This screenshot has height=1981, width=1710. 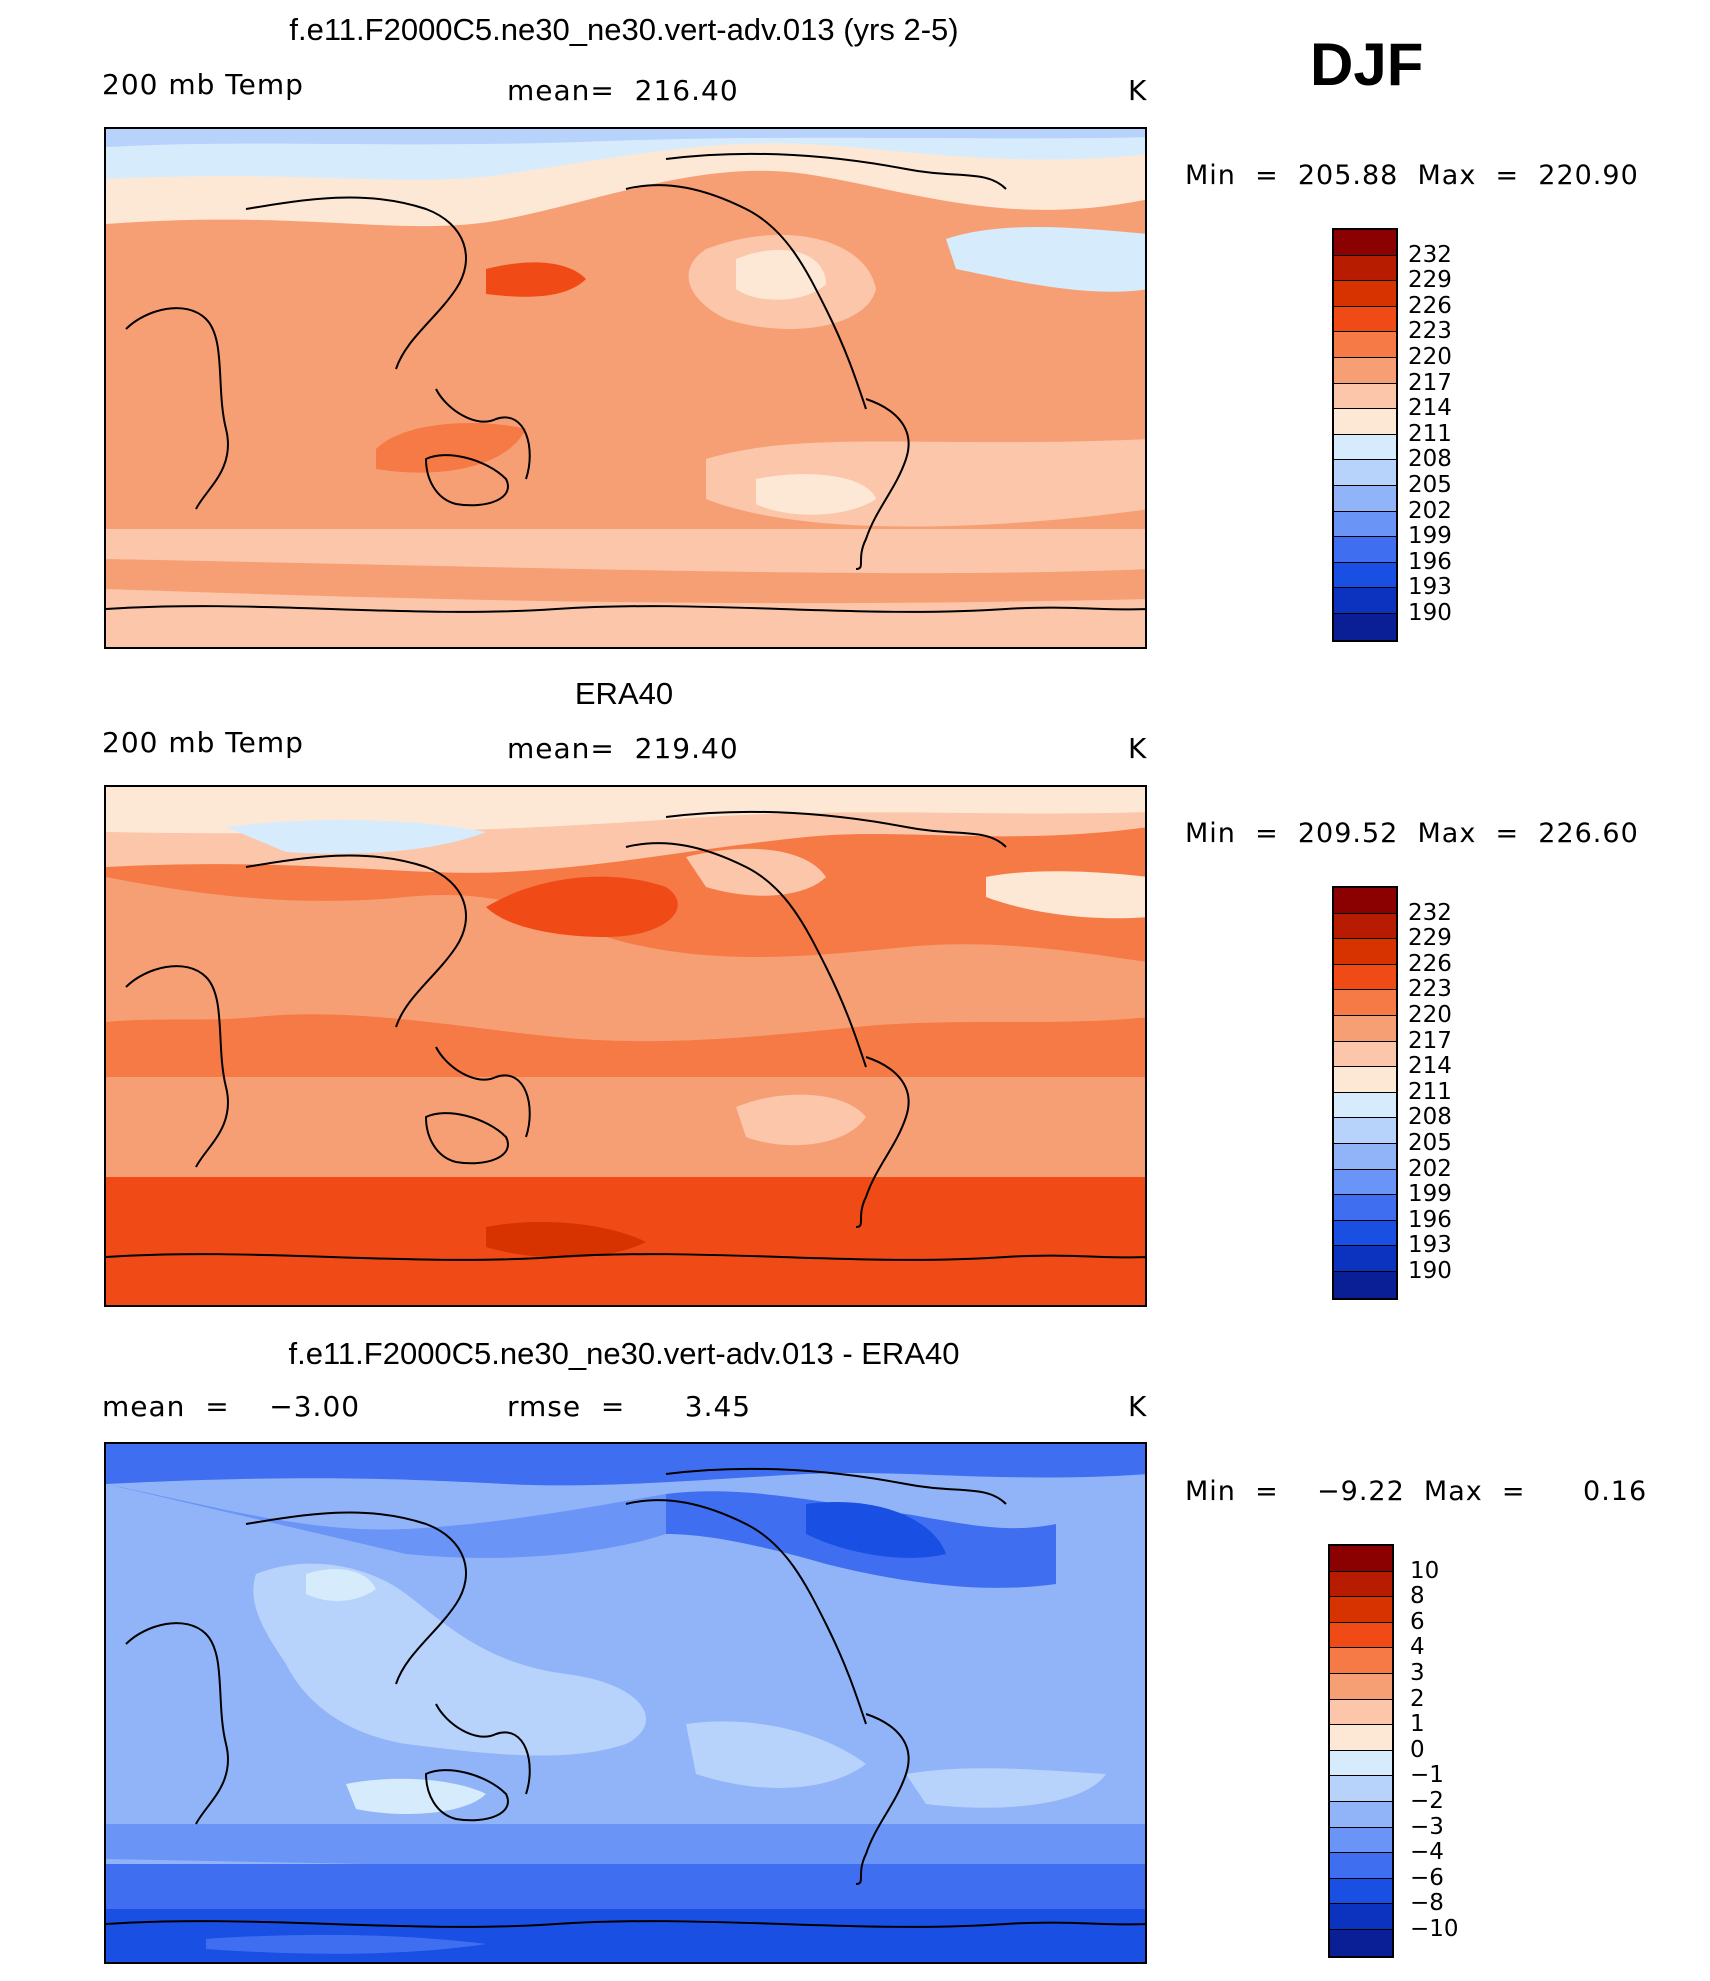 What do you see at coordinates (1430, 561) in the screenshot?
I see `colorbar-1-tick-label: 196` at bounding box center [1430, 561].